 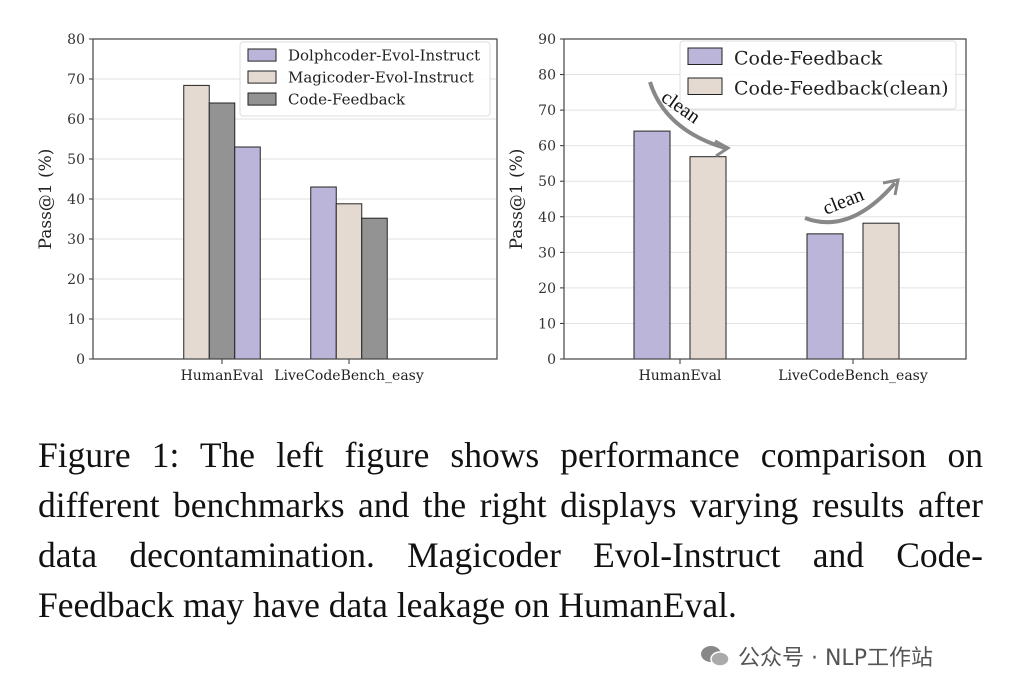 I want to click on y-tick-label: 90, so click(x=547, y=40).